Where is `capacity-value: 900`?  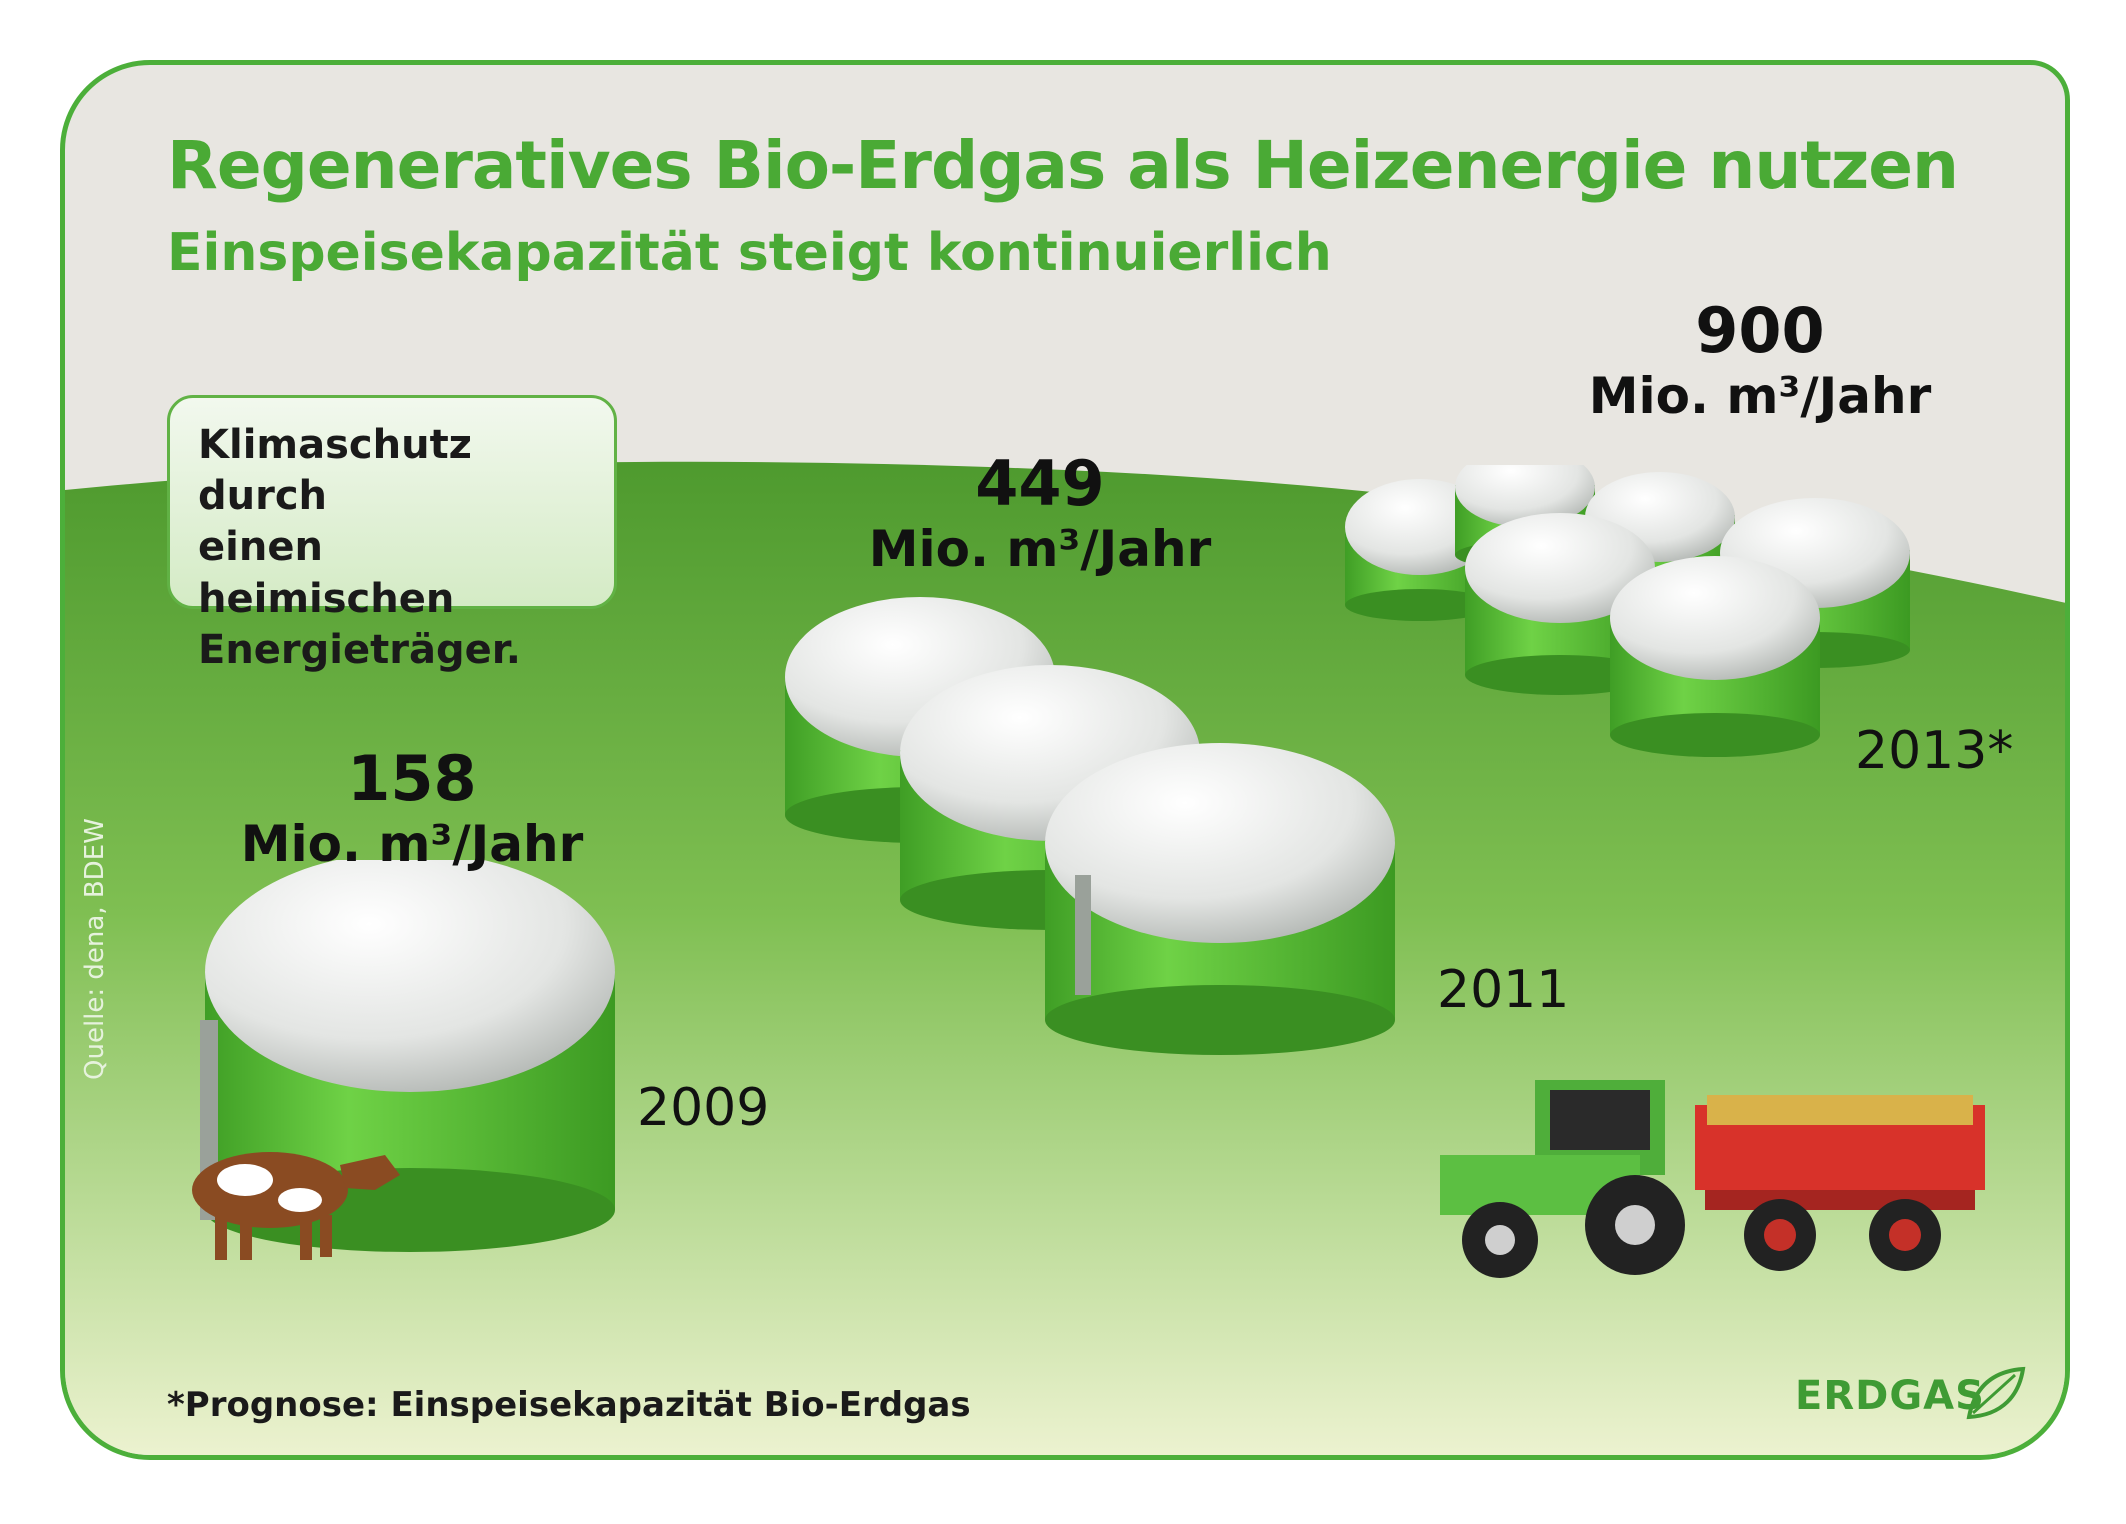
capacity-value: 900 is located at coordinates (1760, 330).